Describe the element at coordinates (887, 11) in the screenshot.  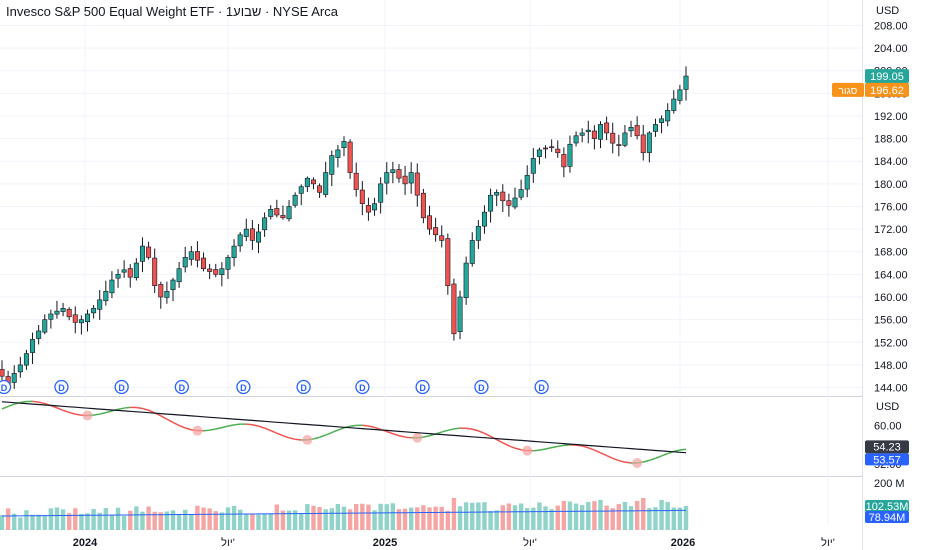
I see `price-currency-label: USD` at that location.